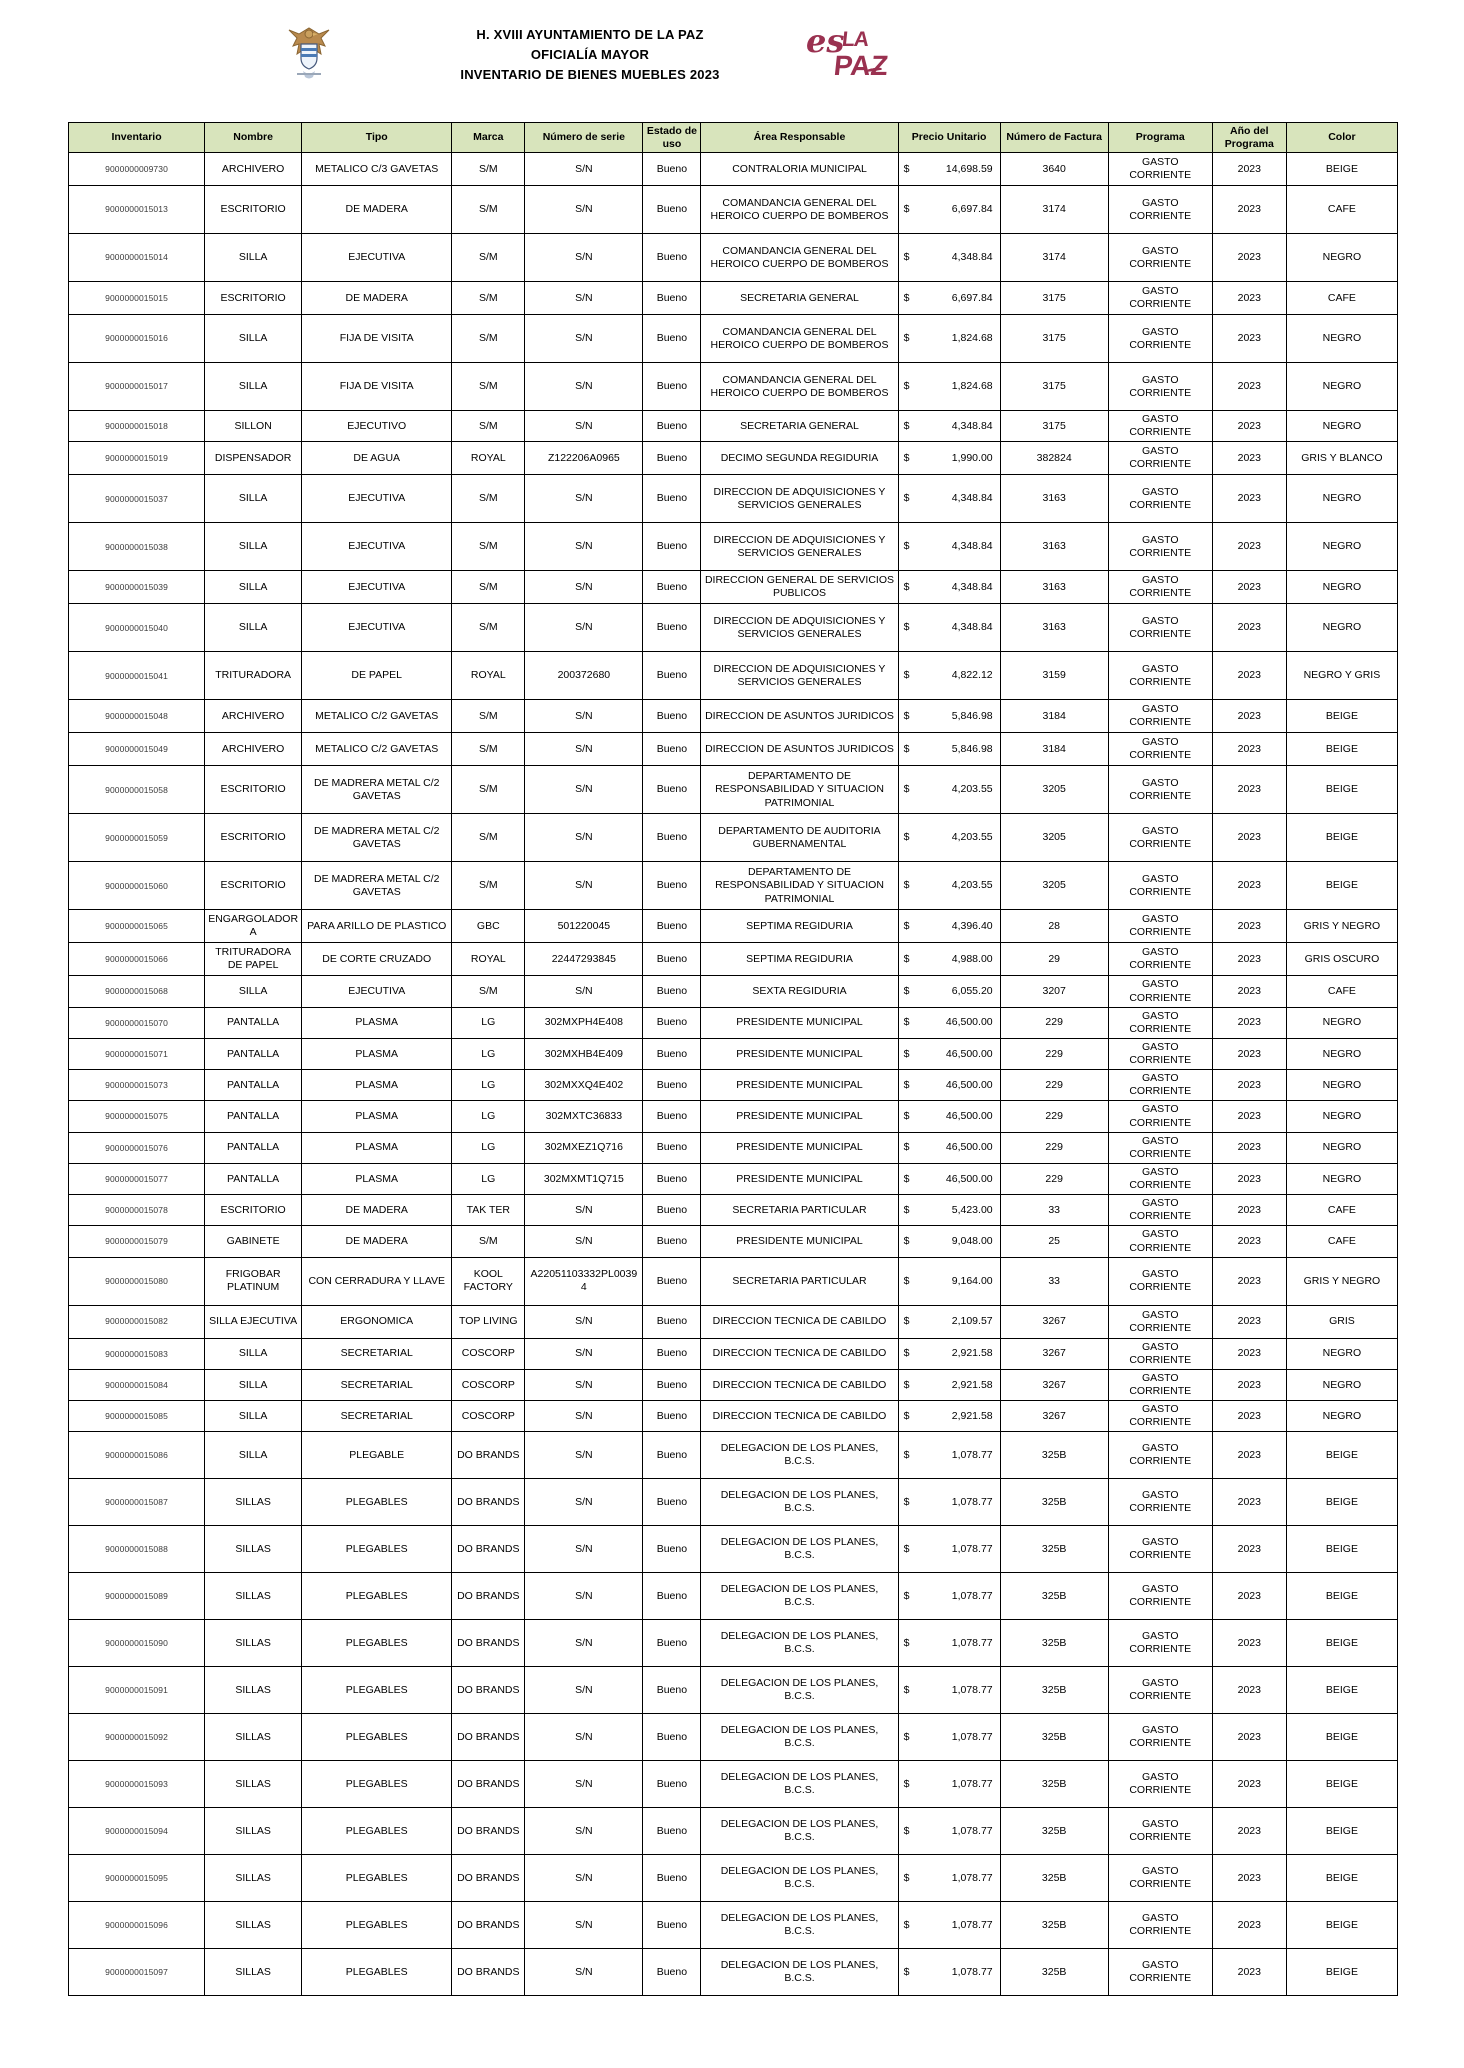 Image resolution: width=1464 pixels, height=2068 pixels. What do you see at coordinates (1054, 1281) in the screenshot?
I see `cell-numero-factura: 33` at bounding box center [1054, 1281].